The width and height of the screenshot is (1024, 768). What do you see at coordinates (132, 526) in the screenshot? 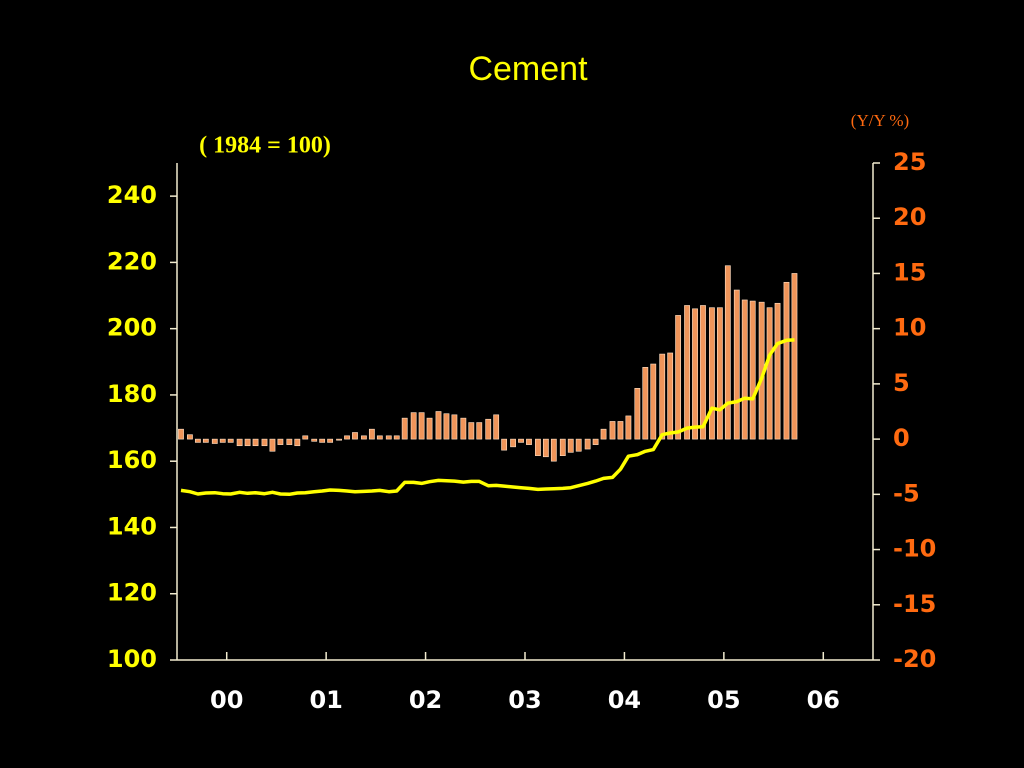
I see `y-tick-label: 140` at bounding box center [132, 526].